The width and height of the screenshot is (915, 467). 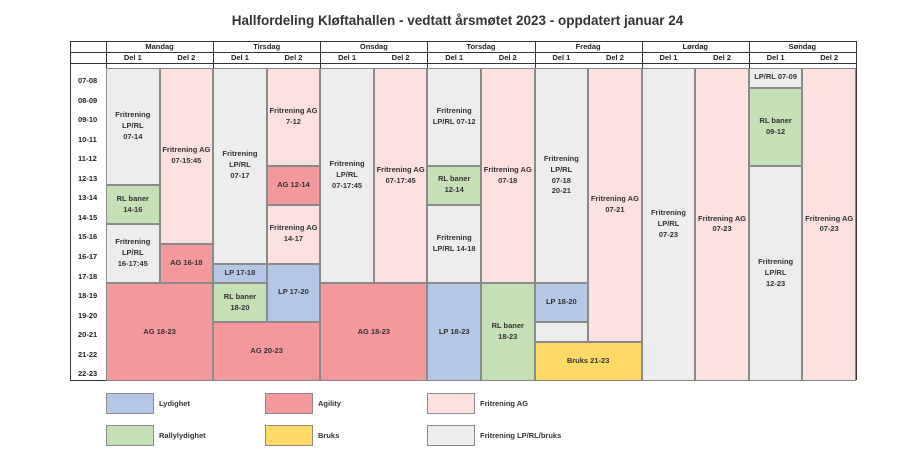 I want to click on day-header: Søndag, so click(x=802, y=46).